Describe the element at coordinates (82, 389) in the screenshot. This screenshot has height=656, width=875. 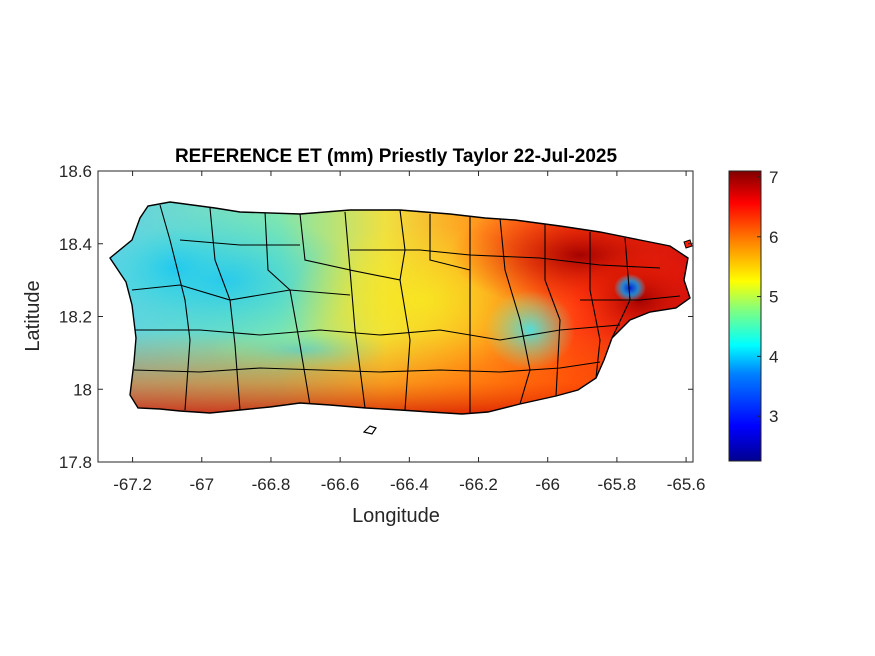
I see `y-tick-label: 18` at that location.